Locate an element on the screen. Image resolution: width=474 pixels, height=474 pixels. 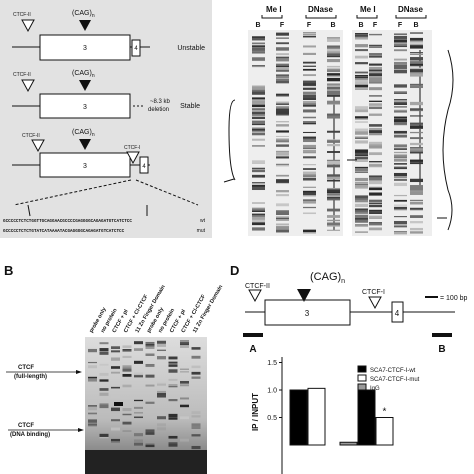
label: DNase is located at coordinates (320, 9).